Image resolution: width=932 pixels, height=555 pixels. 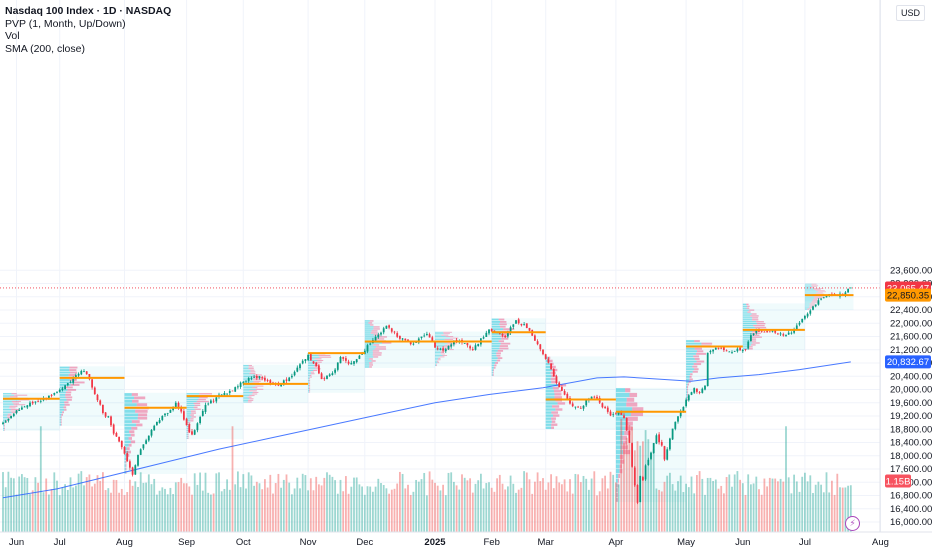 What do you see at coordinates (910, 13) in the screenshot?
I see `currency-button: USD` at bounding box center [910, 13].